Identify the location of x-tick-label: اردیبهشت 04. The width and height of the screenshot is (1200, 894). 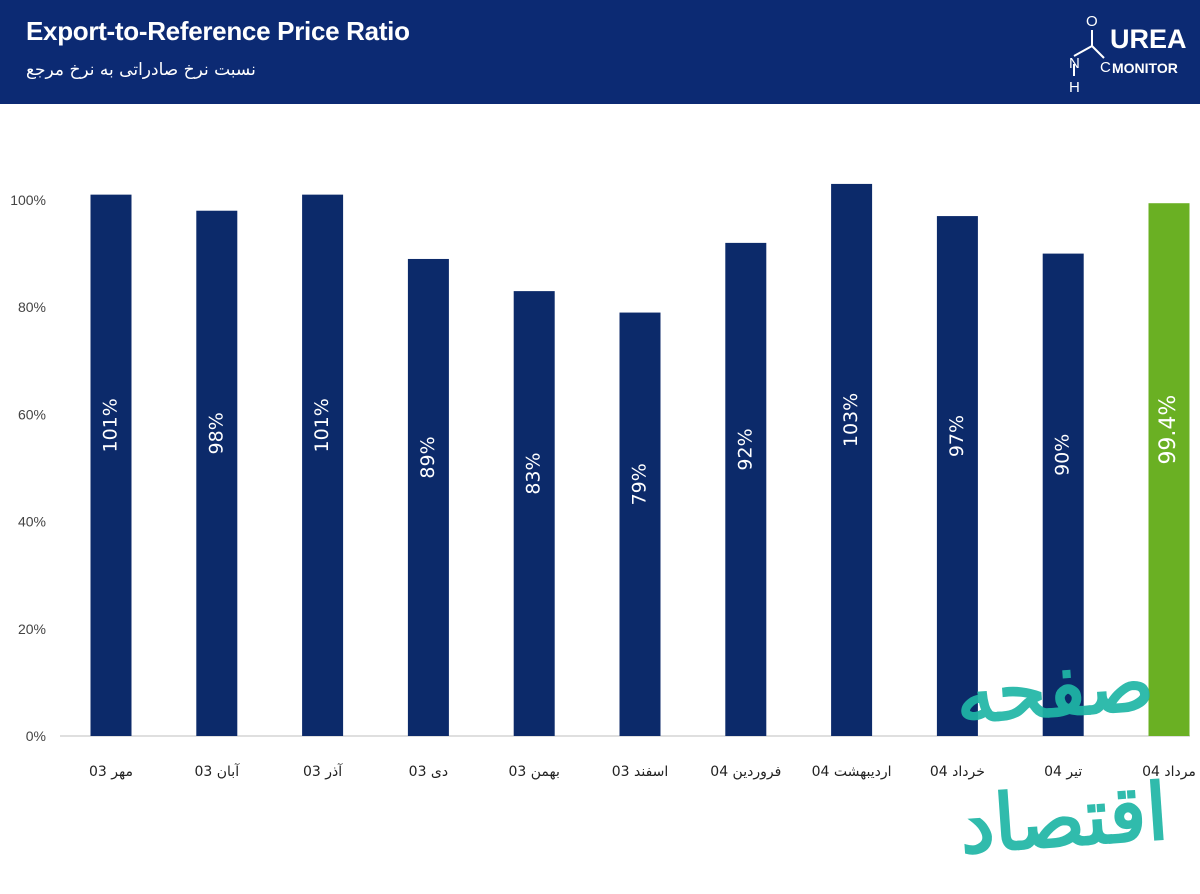
(852, 772).